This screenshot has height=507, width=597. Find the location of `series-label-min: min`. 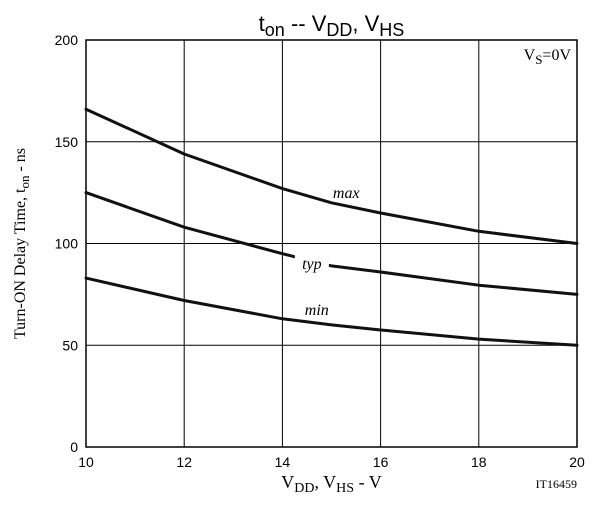

series-label-min: min is located at coordinates (317, 310).